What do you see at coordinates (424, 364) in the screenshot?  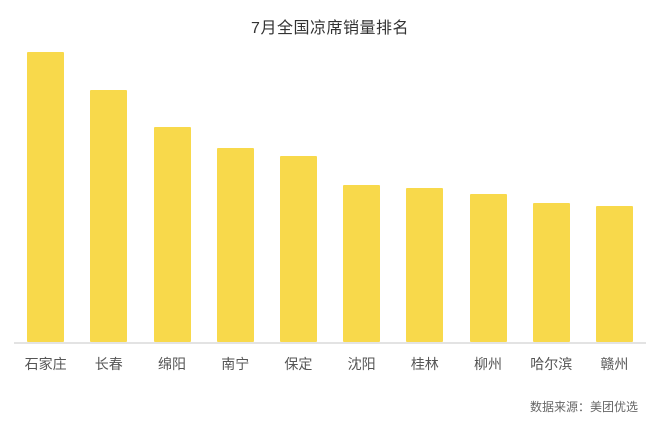 I see `category-label: 桂林` at bounding box center [424, 364].